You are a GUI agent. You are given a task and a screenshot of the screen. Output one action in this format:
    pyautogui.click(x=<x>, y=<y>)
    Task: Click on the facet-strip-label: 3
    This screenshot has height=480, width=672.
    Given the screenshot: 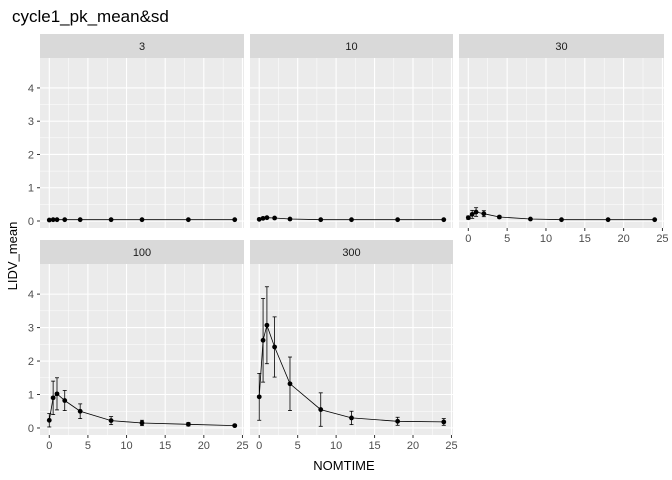 What is the action you would take?
    pyautogui.click(x=142, y=47)
    